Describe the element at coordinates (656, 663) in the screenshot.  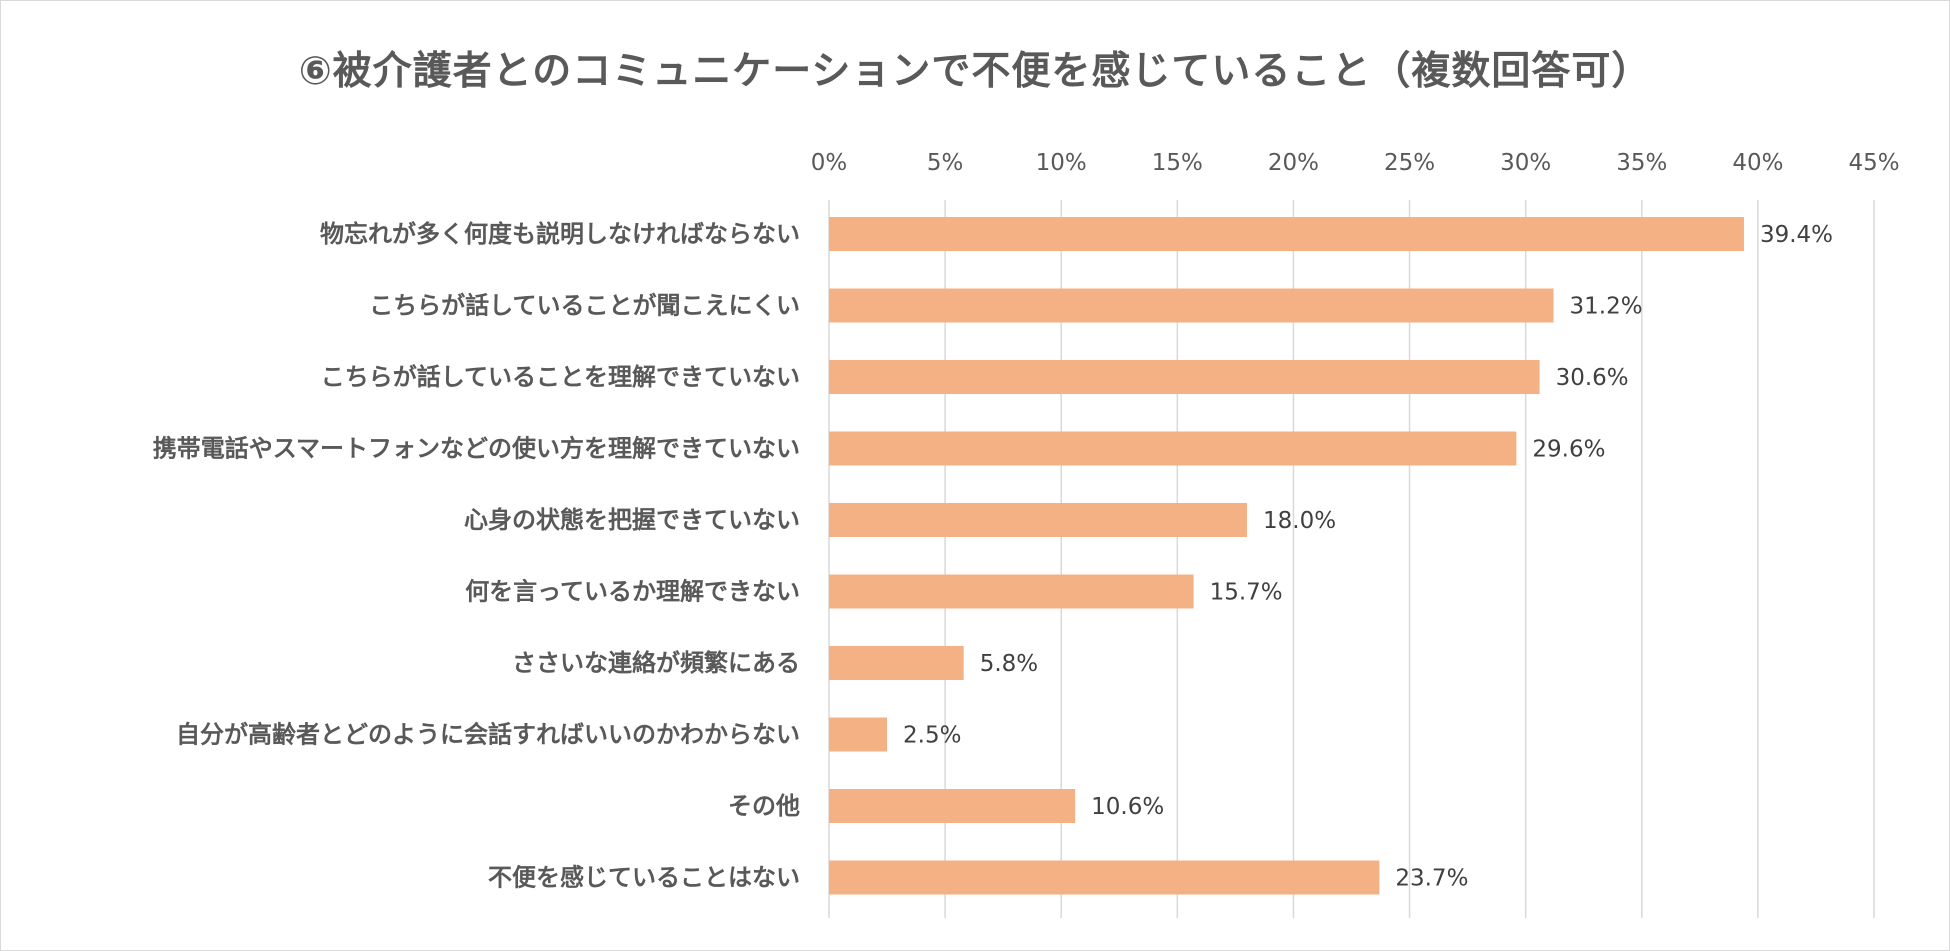
I see `category-label: ささいな連絡が頻繁にある` at that location.